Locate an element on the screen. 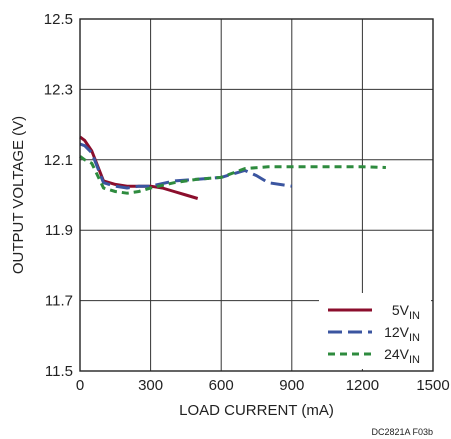  series-line-5v-in is located at coordinates (139, 167).